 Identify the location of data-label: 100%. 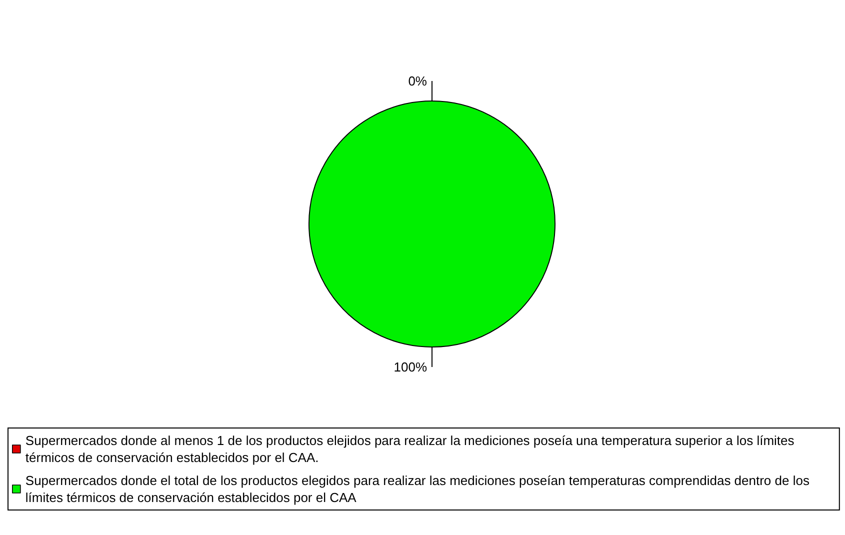
(411, 367).